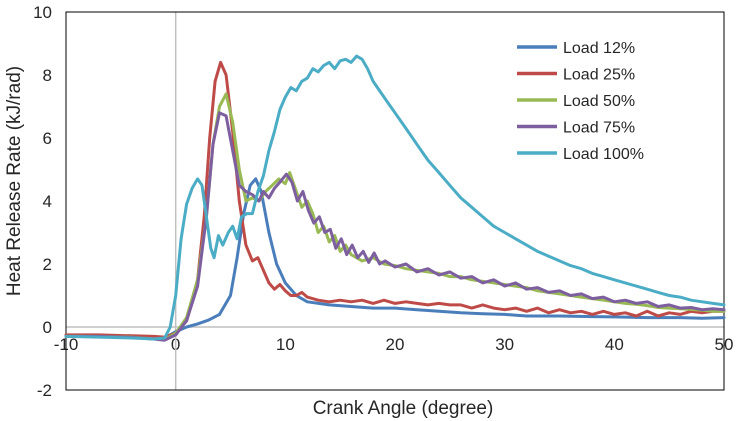 Image resolution: width=736 pixels, height=421 pixels. I want to click on y-axis-title: Heat Release Rate (kJ/rad), so click(14, 181).